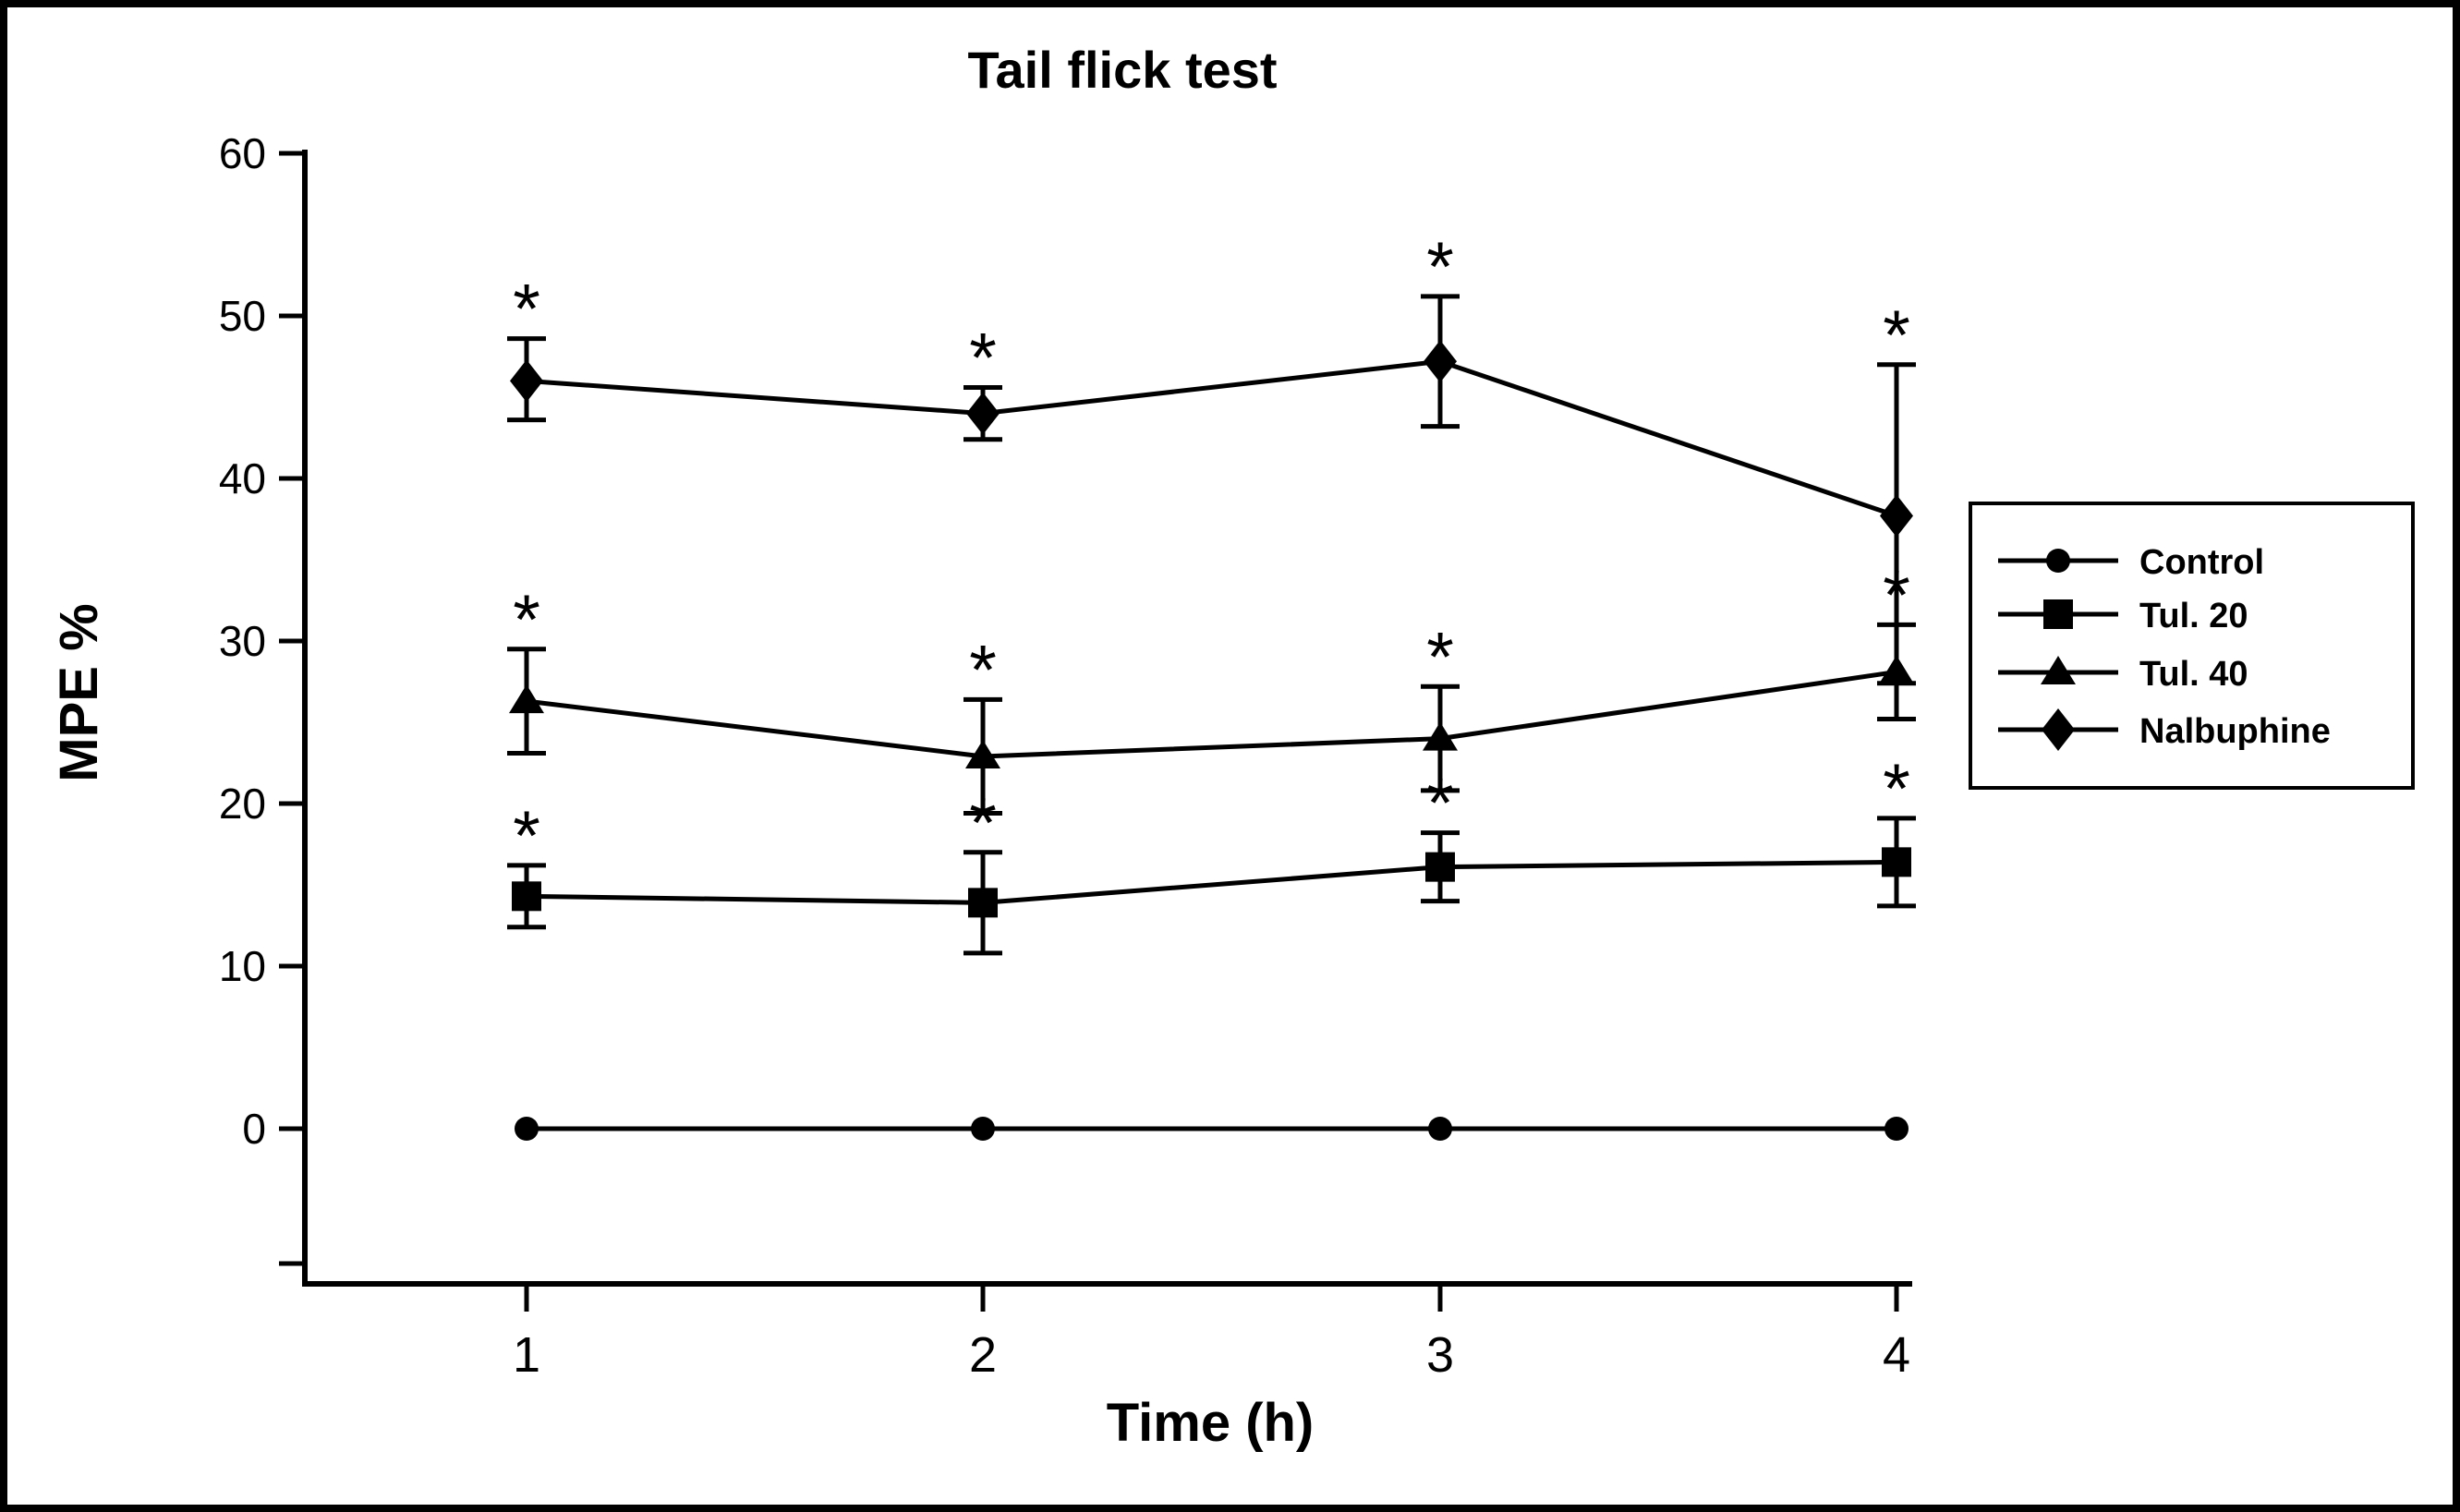  What do you see at coordinates (526, 620) in the screenshot?
I see `significance-asterisk-tul-40-t1: *` at bounding box center [526, 620].